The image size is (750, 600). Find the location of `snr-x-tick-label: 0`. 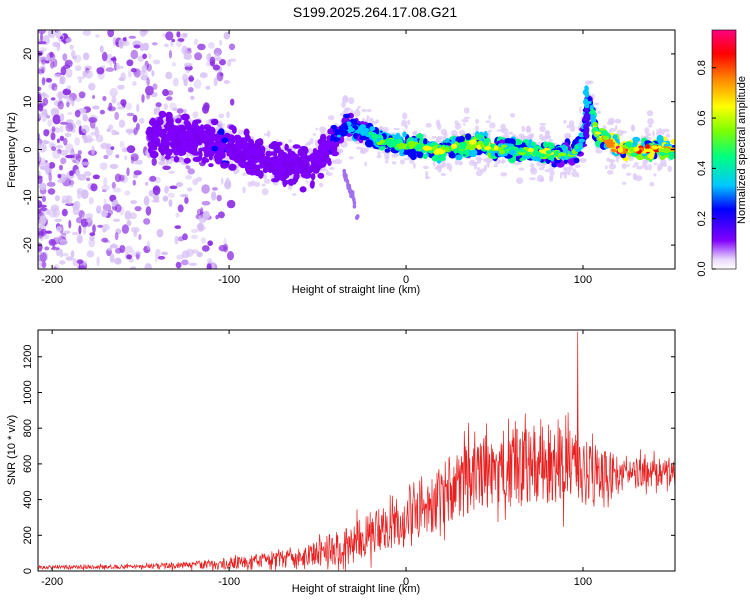

snr-x-tick-label: 0 is located at coordinates (406, 582).